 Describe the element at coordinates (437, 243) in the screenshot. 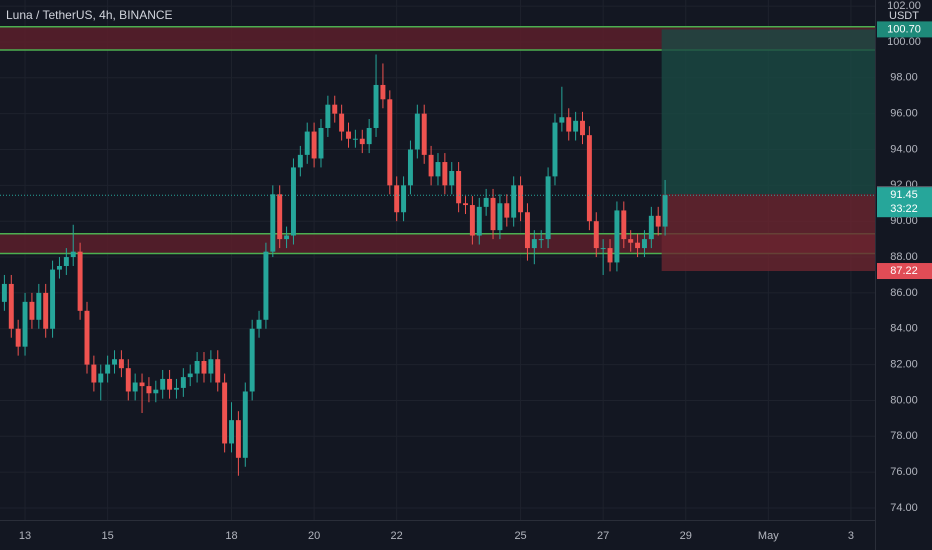

I see `zone` at that location.